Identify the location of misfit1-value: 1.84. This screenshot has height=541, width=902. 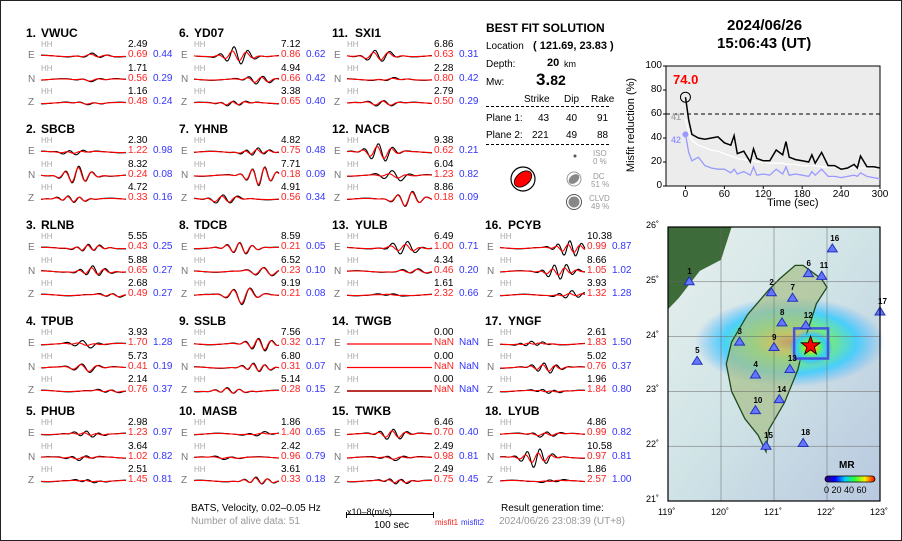
(597, 389).